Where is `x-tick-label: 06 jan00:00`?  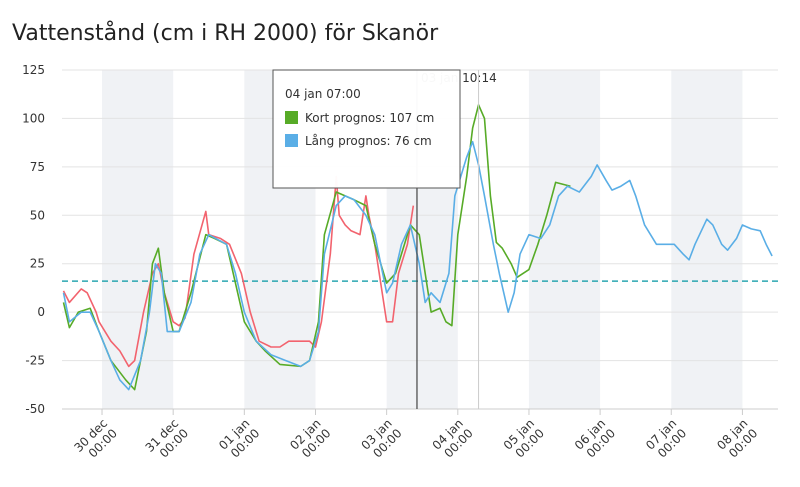
x-tick-label: 06 jan00:00 is located at coordinates (595, 439).